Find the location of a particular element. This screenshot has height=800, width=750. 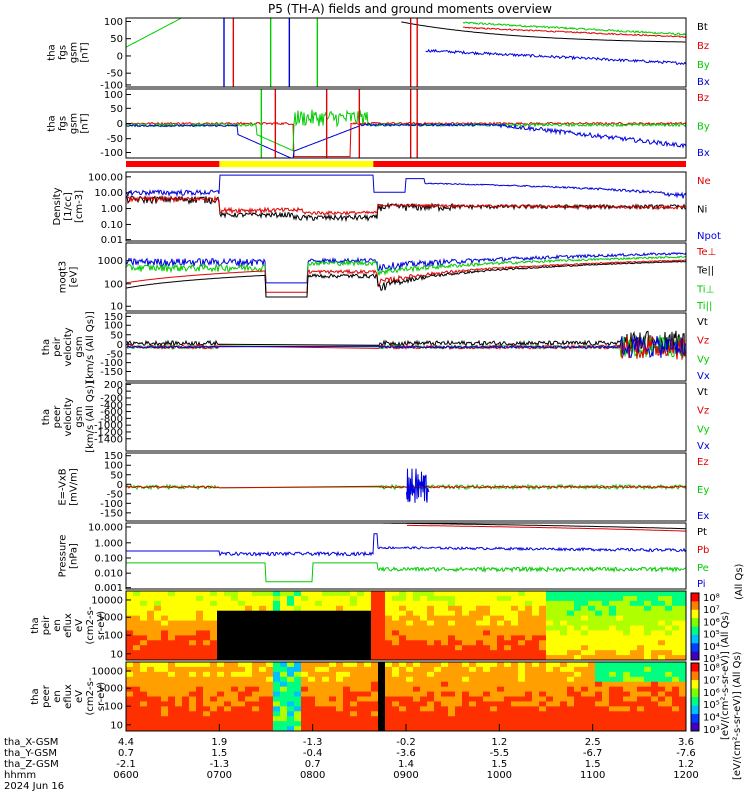

colorbar-peir-label: 10⁷ is located at coordinates (711, 610).